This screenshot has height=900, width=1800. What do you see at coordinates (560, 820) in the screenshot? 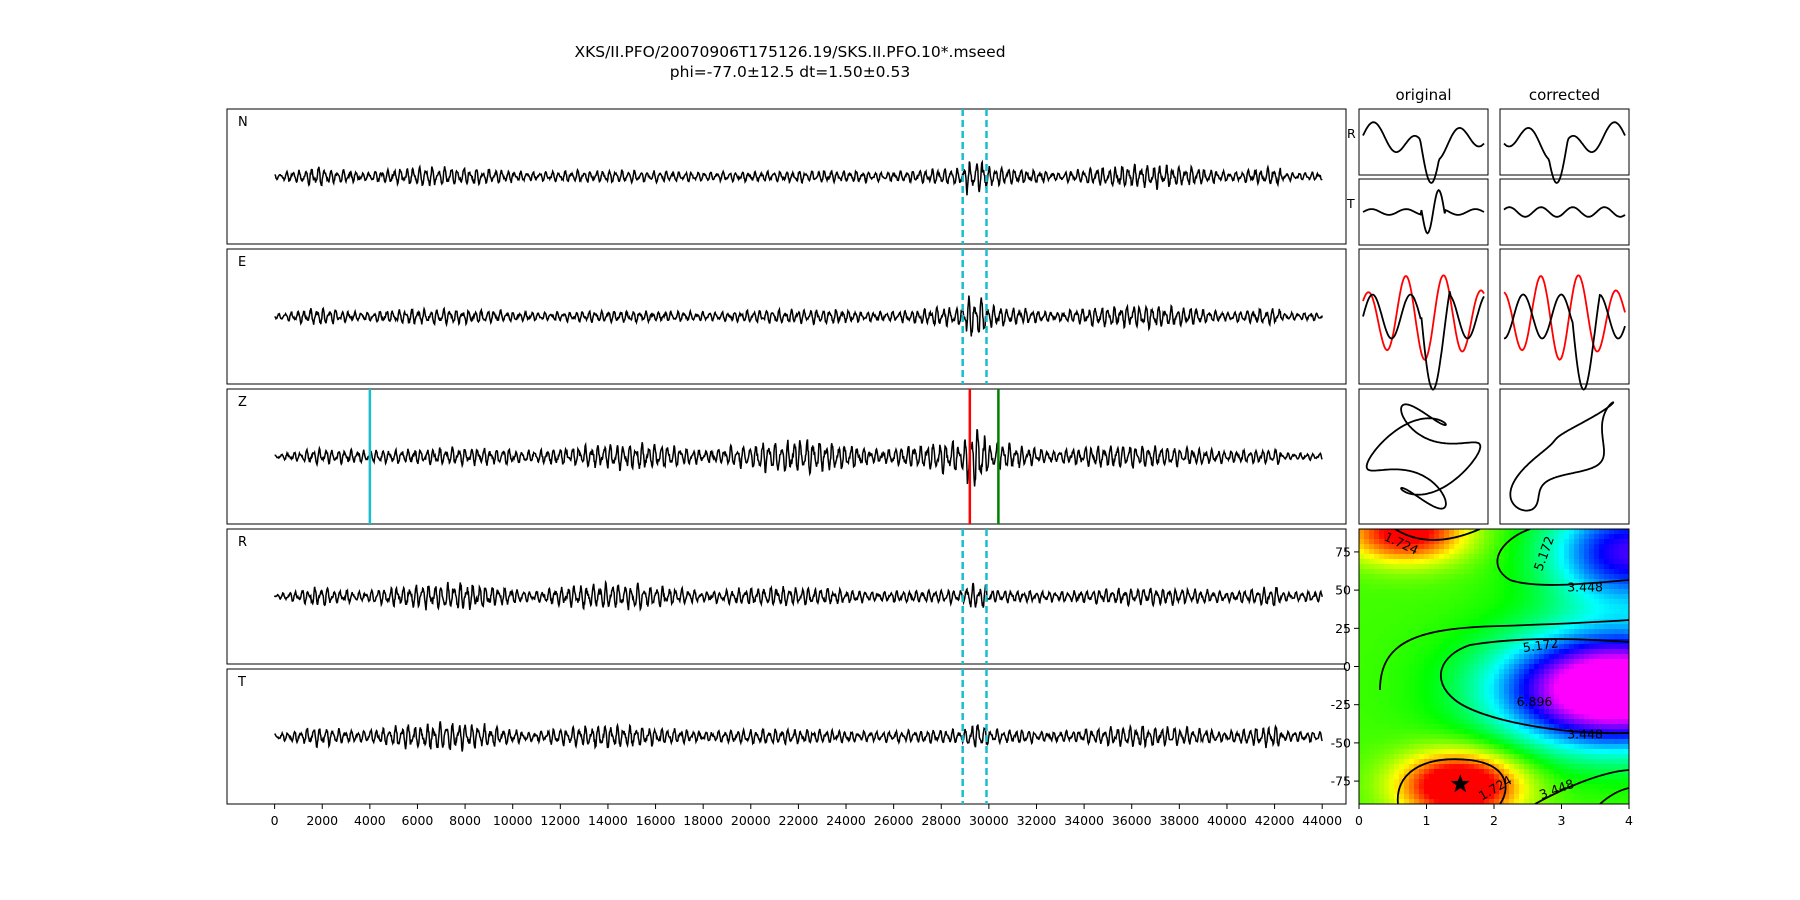
I see `x-tick-label: 12000` at bounding box center [560, 820].